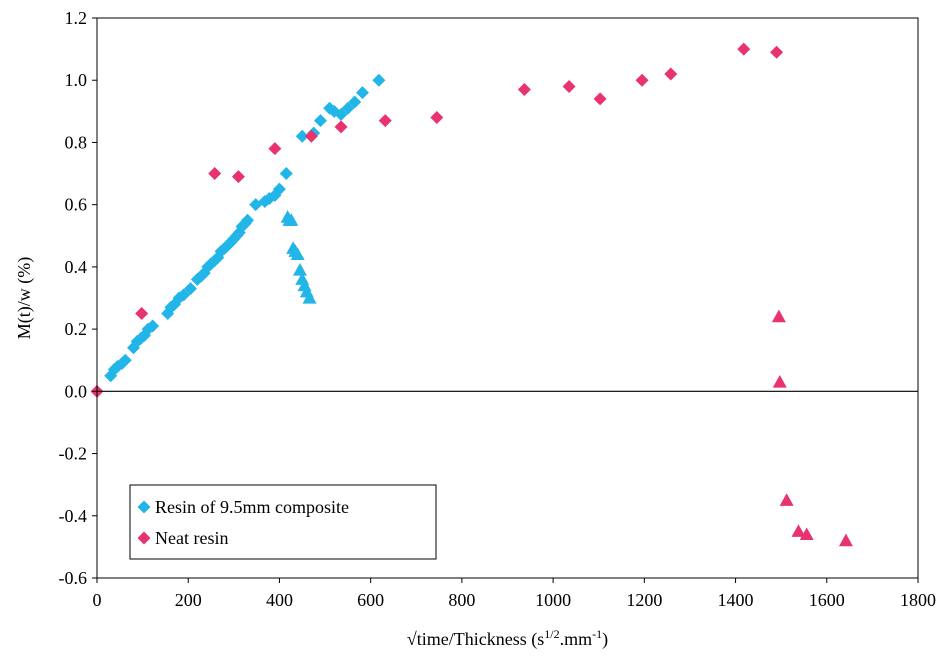 Image resolution: width=947 pixels, height=658 pixels. What do you see at coordinates (144, 507) in the screenshot?
I see `legend-marker-resin-composite` at bounding box center [144, 507].